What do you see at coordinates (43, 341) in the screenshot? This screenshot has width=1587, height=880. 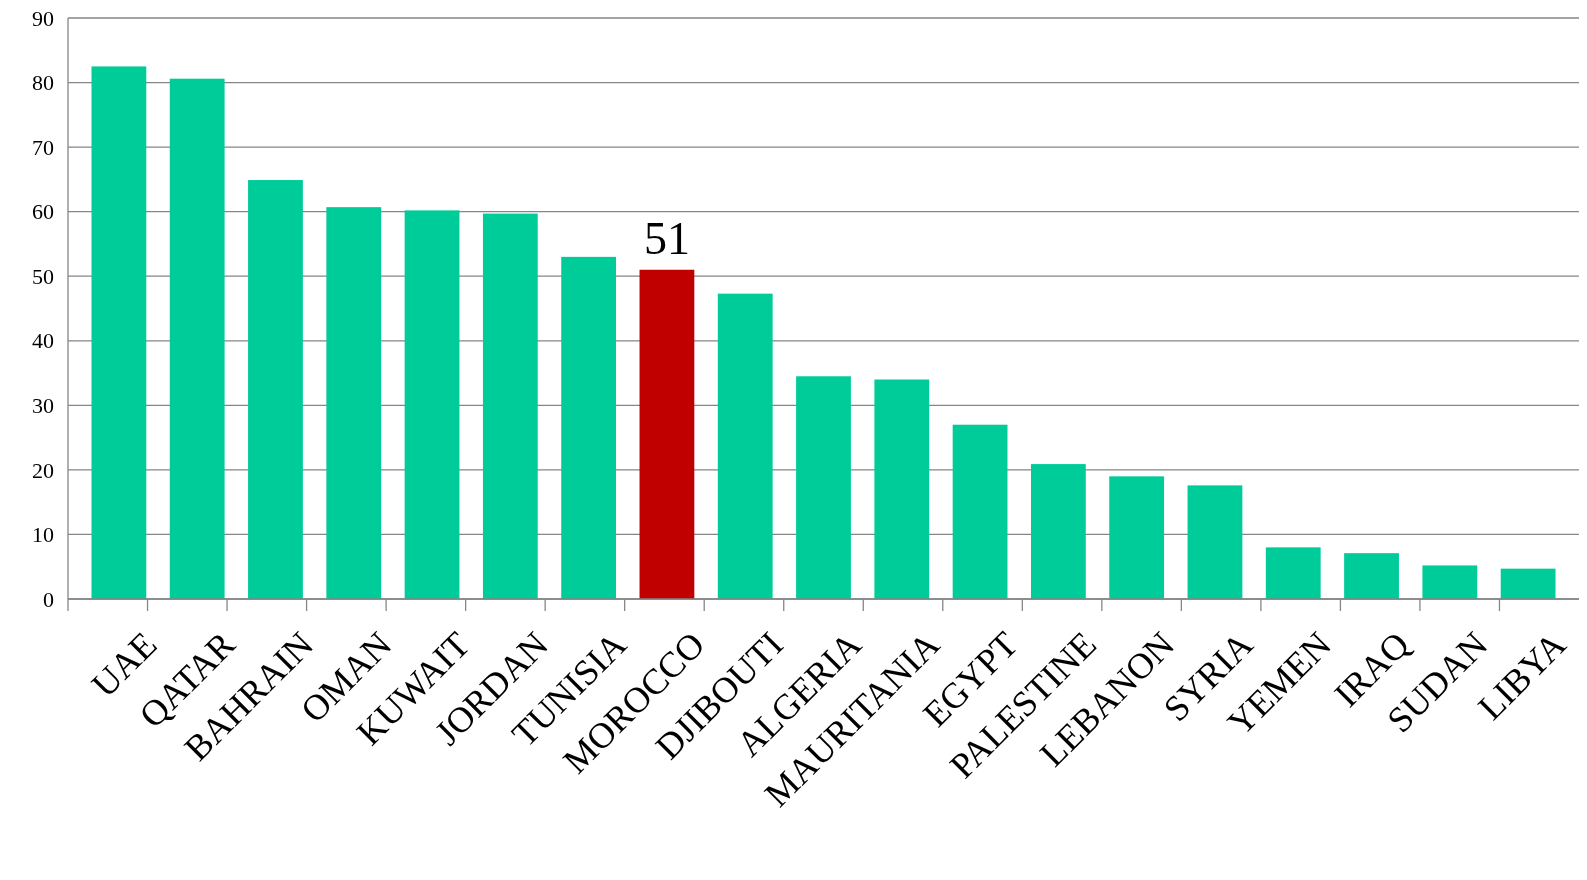 I see `y-tick-label: 40` at bounding box center [43, 341].